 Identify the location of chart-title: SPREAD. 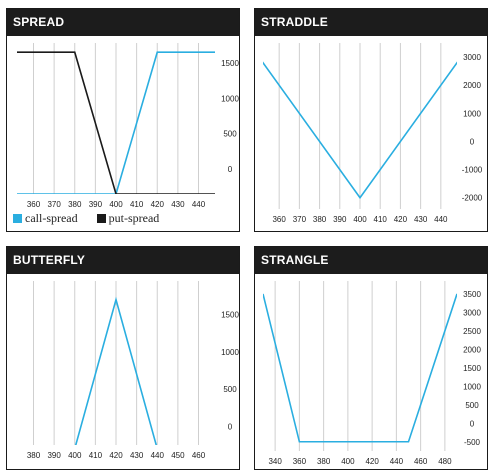
(123, 22).